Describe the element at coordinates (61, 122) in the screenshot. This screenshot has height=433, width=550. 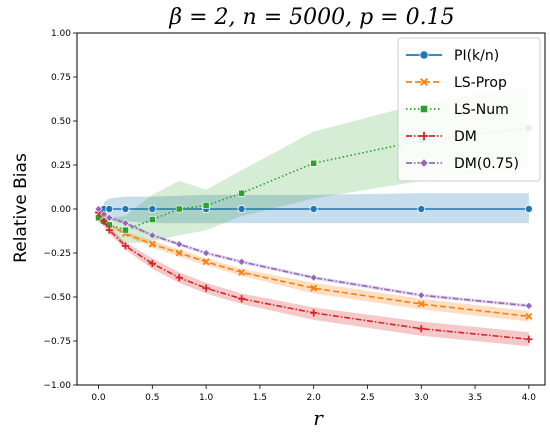
I see `y-tick-label-6: 0.50` at that location.